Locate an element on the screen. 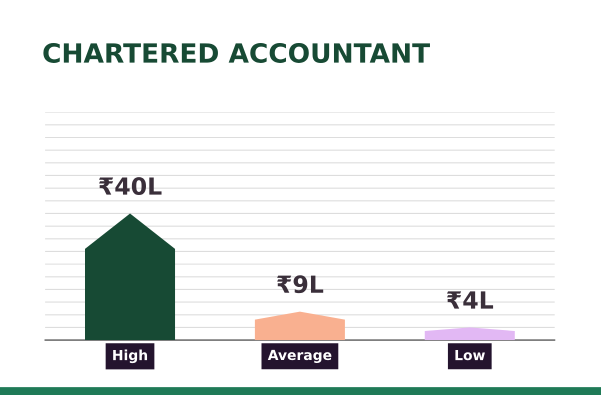 The image size is (601, 395). data-label: ₹4L is located at coordinates (470, 300).